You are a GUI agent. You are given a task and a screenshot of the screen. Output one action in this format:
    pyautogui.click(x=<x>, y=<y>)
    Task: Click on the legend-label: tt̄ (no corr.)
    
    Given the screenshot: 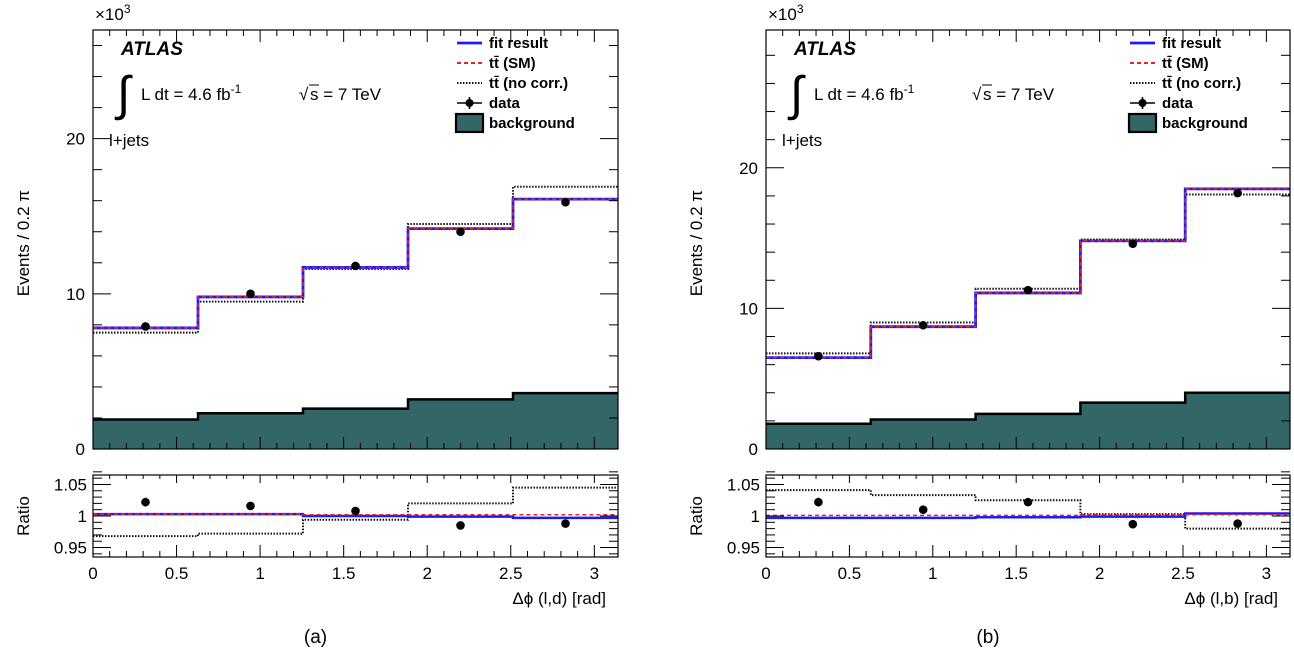 What is the action you would take?
    pyautogui.click(x=528, y=83)
    